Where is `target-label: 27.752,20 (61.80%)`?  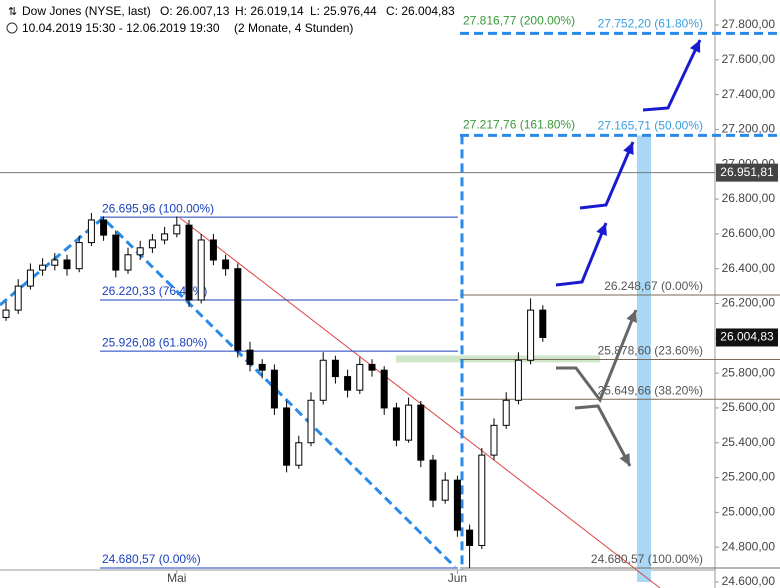 target-label: 27.752,20 (61.80%) is located at coordinates (650, 23).